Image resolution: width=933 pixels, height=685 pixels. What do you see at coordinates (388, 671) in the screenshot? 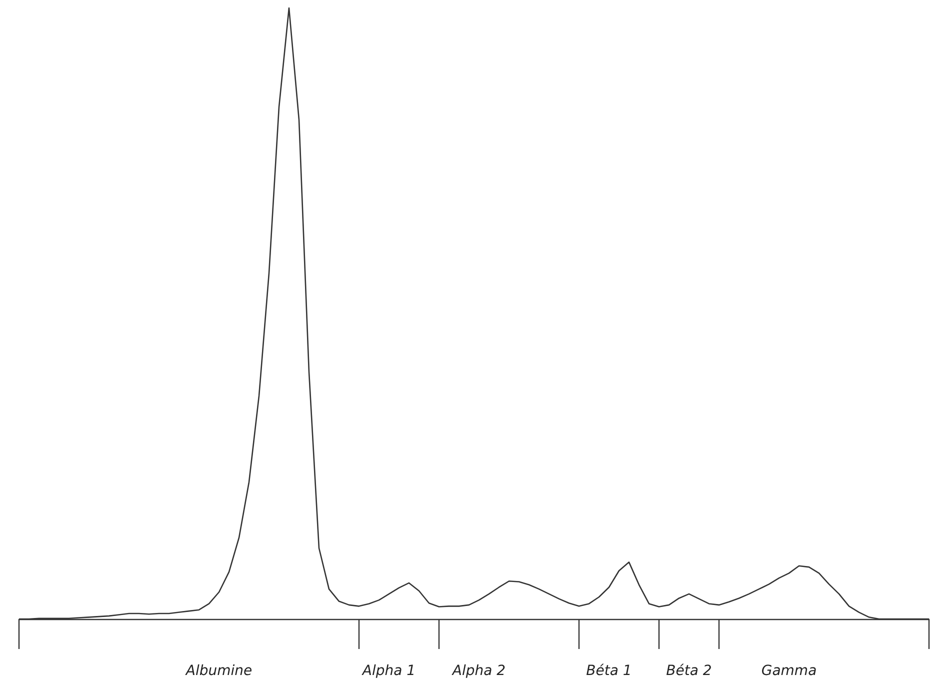
I see `x-tick-label: Alpha 1` at bounding box center [388, 671].